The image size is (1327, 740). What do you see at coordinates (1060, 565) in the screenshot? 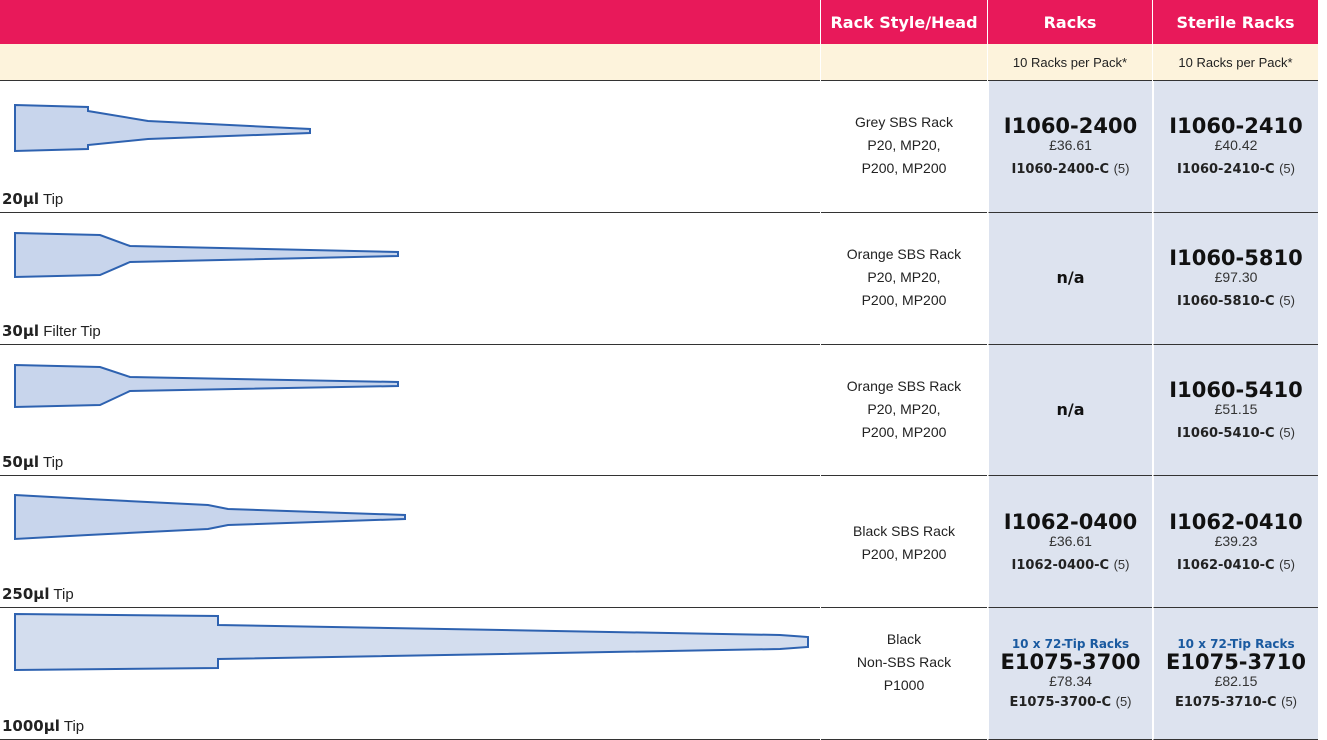
I see `case-code-text: I1062-0400-C` at bounding box center [1060, 565].